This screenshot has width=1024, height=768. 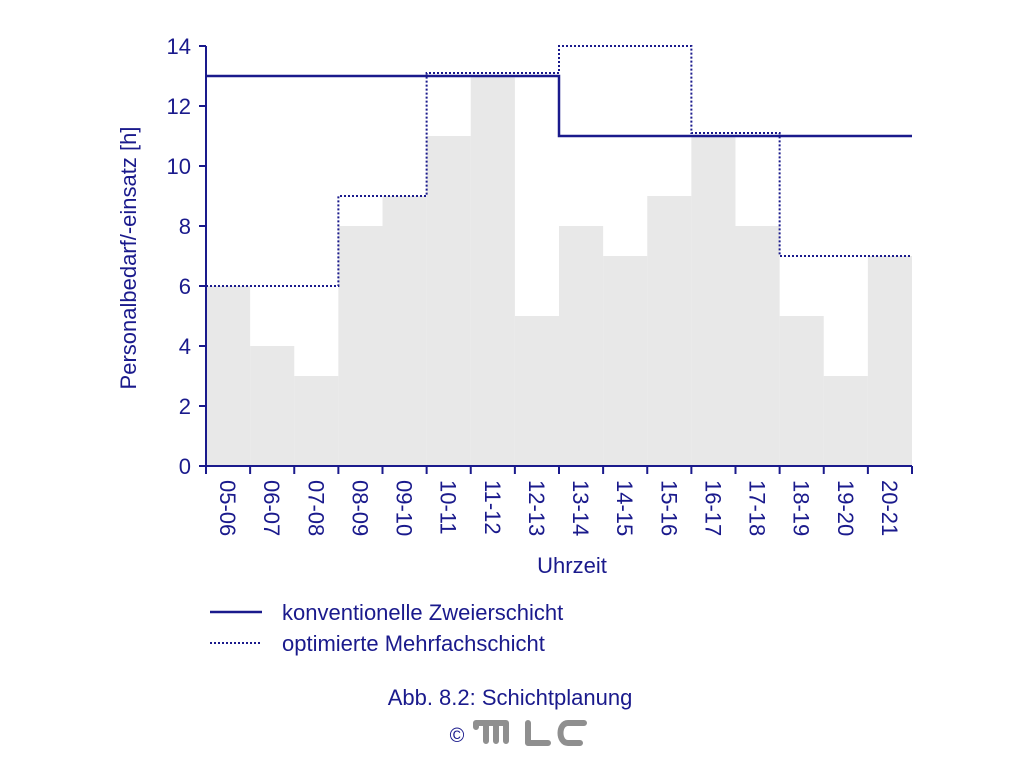 I want to click on mls-logo, so click(x=530, y=733).